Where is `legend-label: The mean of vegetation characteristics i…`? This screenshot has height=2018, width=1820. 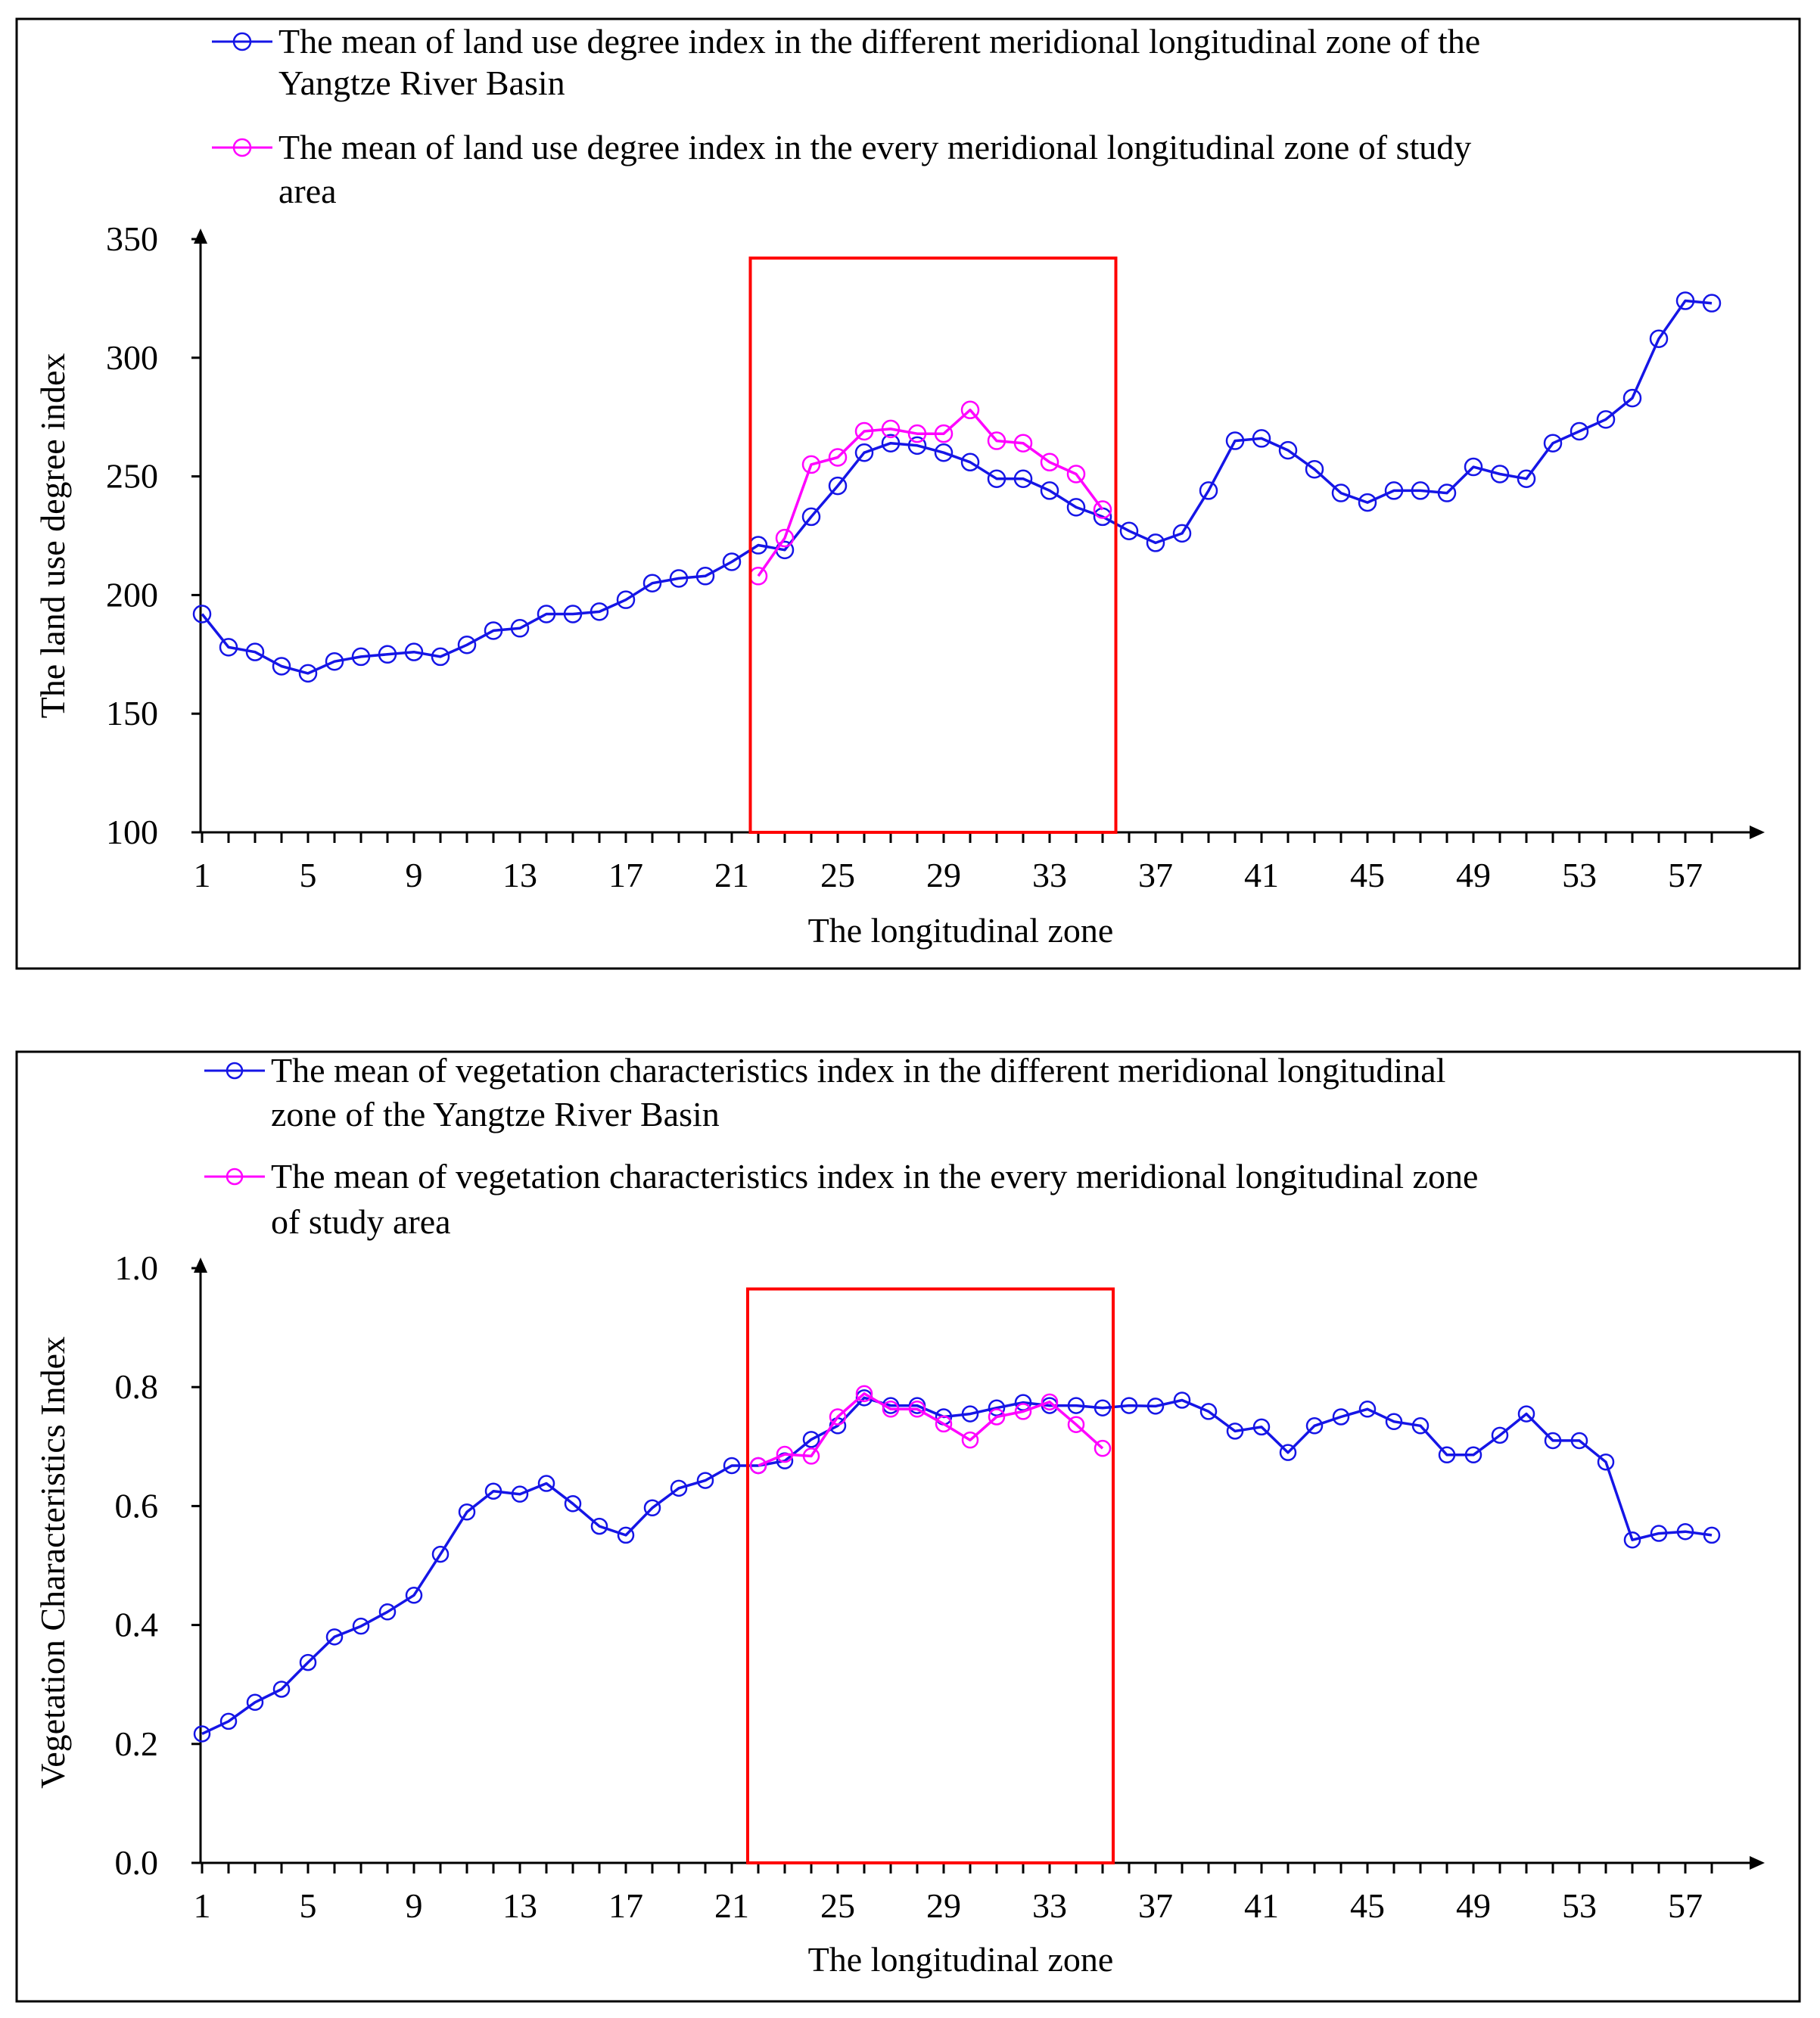
legend-label: The mean of vegetation characteristics i… is located at coordinates (875, 1176).